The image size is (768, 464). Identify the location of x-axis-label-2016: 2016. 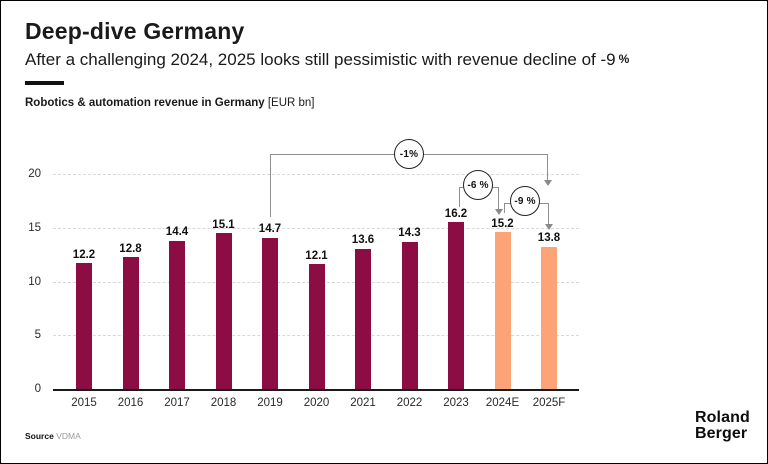
(130, 403).